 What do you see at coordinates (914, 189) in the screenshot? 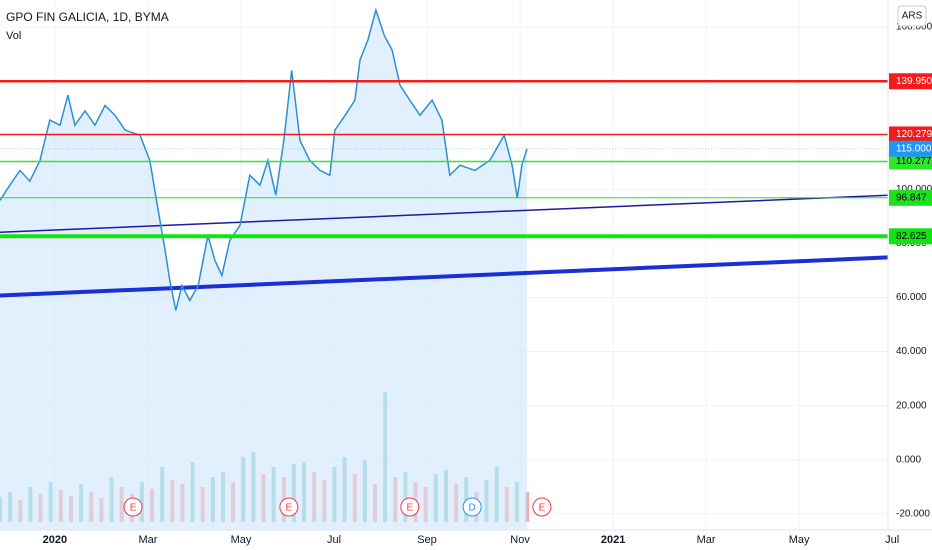
I see `y-tick-label: 100.000` at bounding box center [914, 189].